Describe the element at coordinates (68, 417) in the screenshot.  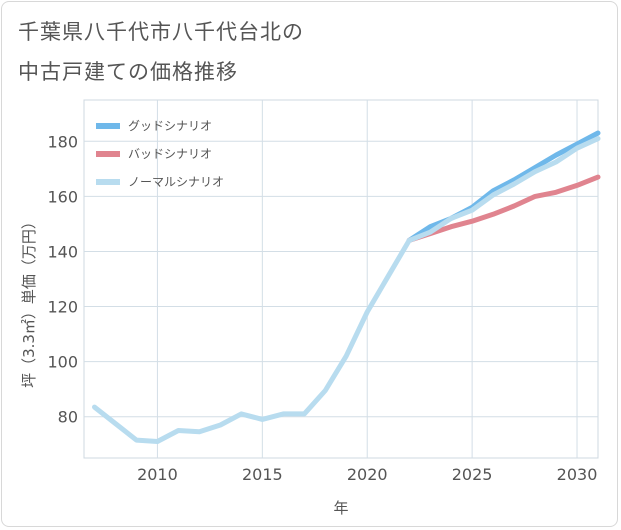
I see `y-tick-label: 80` at that location.